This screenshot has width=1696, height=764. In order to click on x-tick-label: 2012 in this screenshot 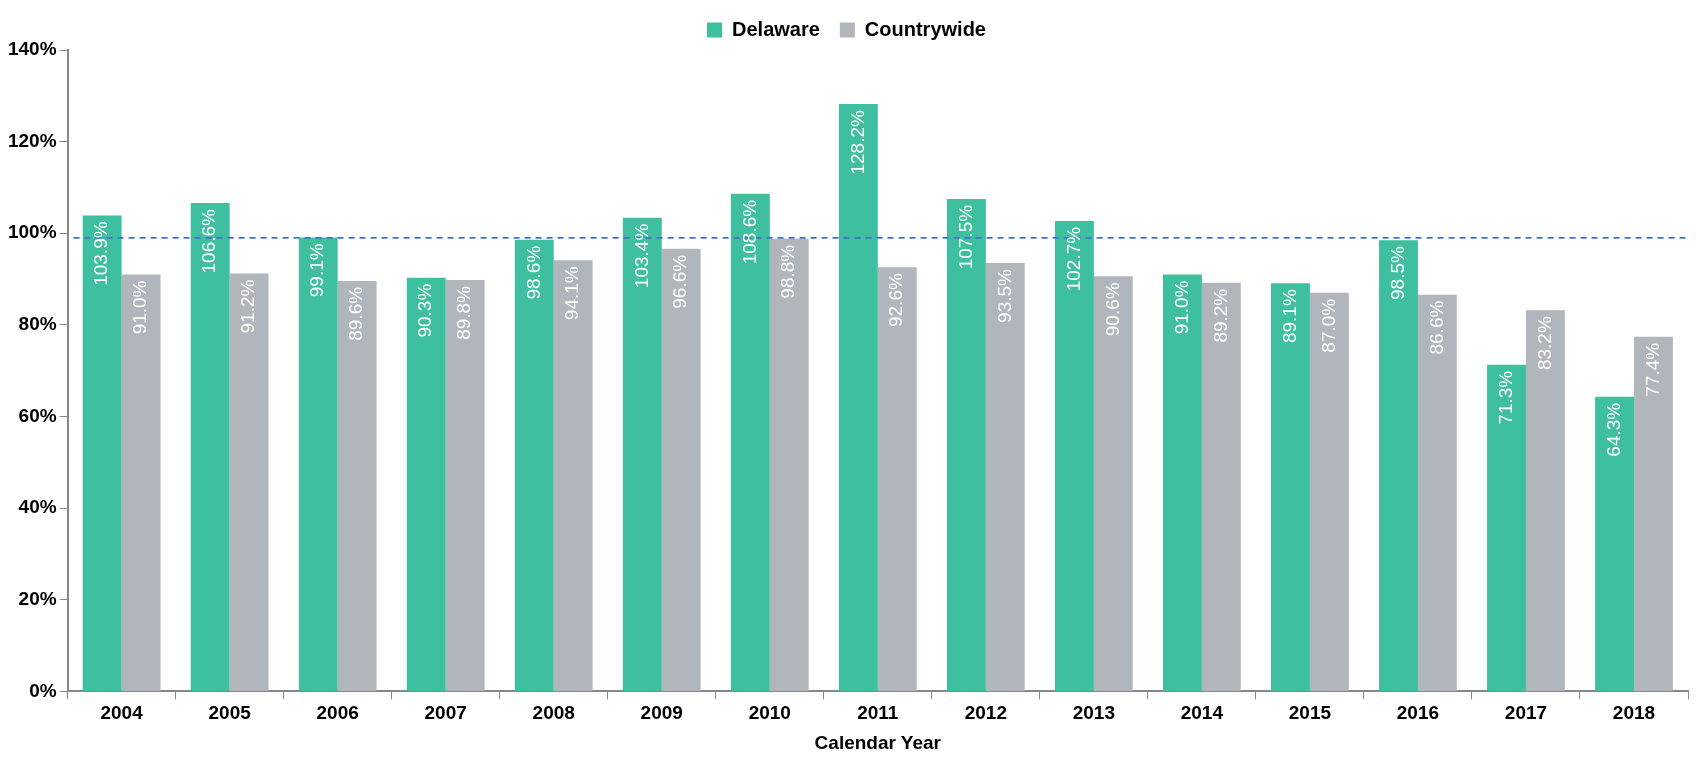, I will do `click(985, 713)`.